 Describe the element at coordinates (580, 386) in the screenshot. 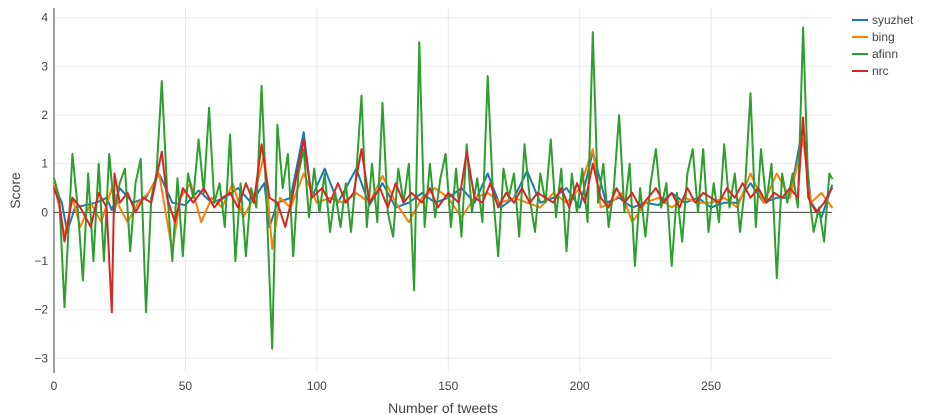

I see `x-tick-label: 200` at that location.